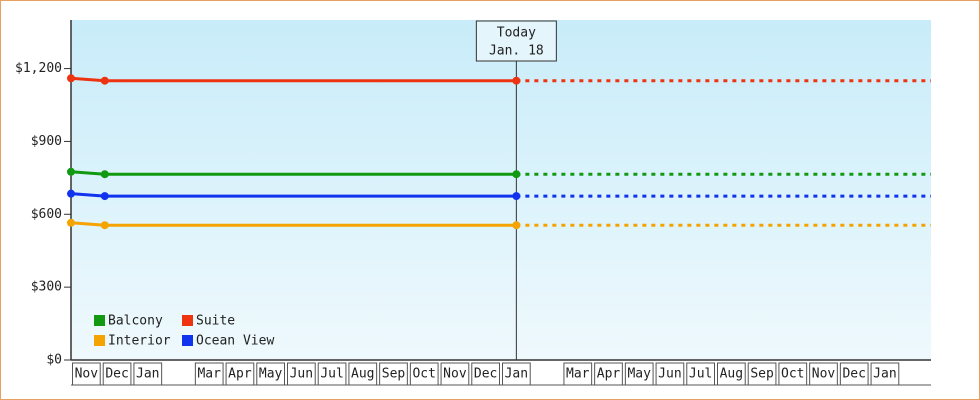  Describe the element at coordinates (516, 33) in the screenshot. I see `today-label: Today` at that location.